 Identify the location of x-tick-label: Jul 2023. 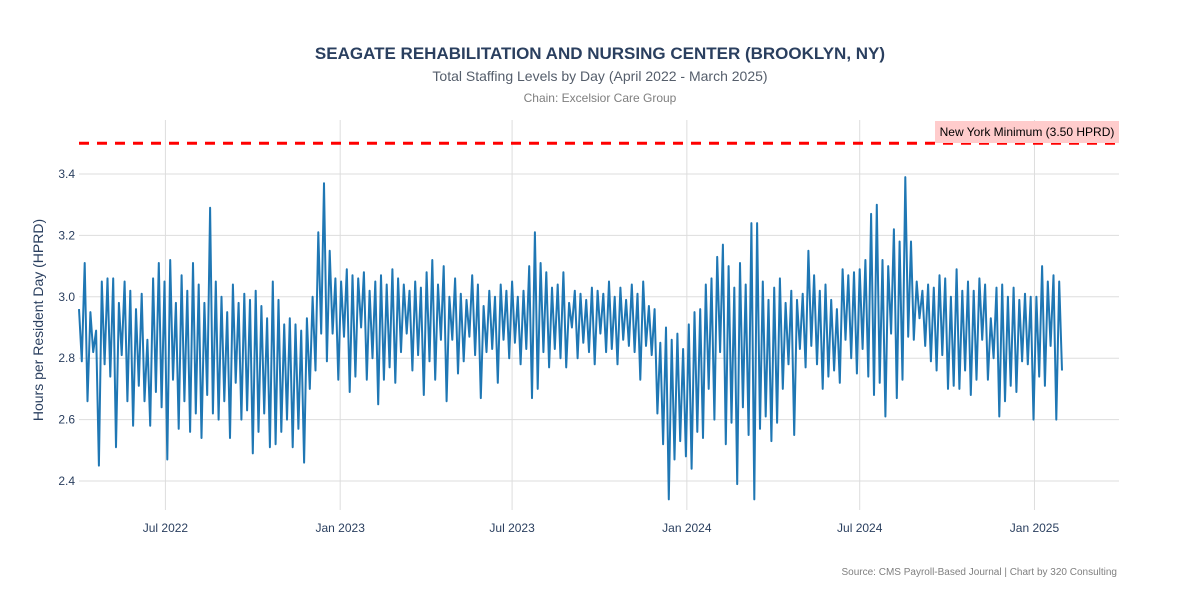
(512, 528).